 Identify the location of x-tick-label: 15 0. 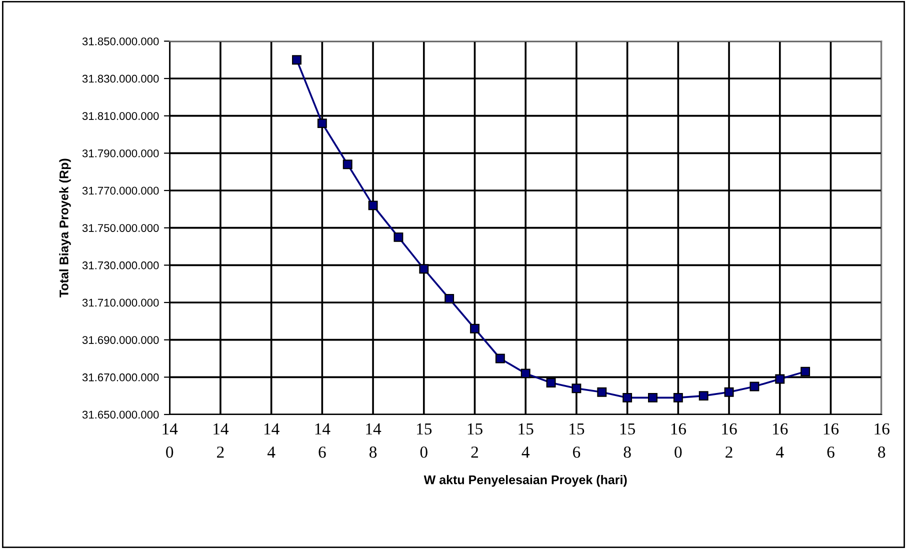
(424, 440).